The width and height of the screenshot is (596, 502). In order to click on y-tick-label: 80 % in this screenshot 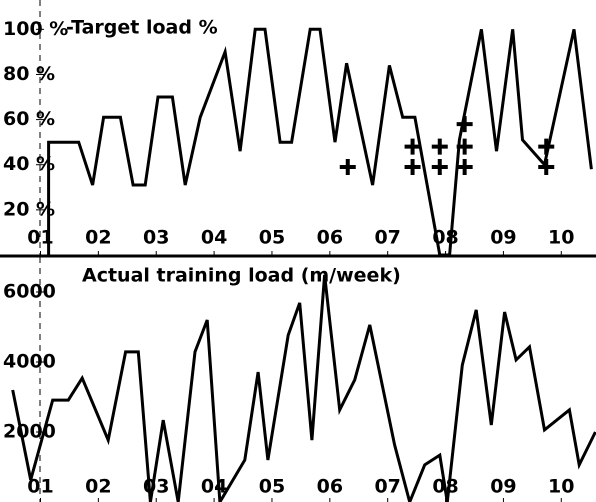, I will do `click(29, 74)`.